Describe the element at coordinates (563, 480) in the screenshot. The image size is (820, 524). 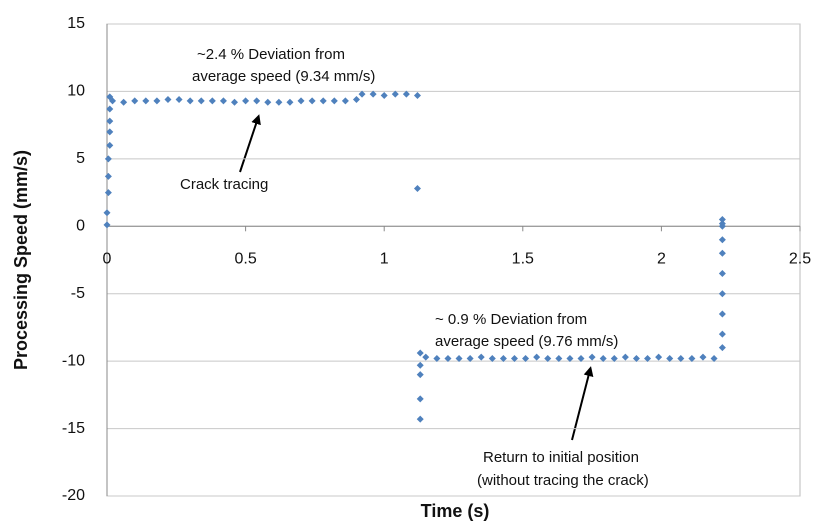
I see `annotation: (without tracing the crack)` at that location.